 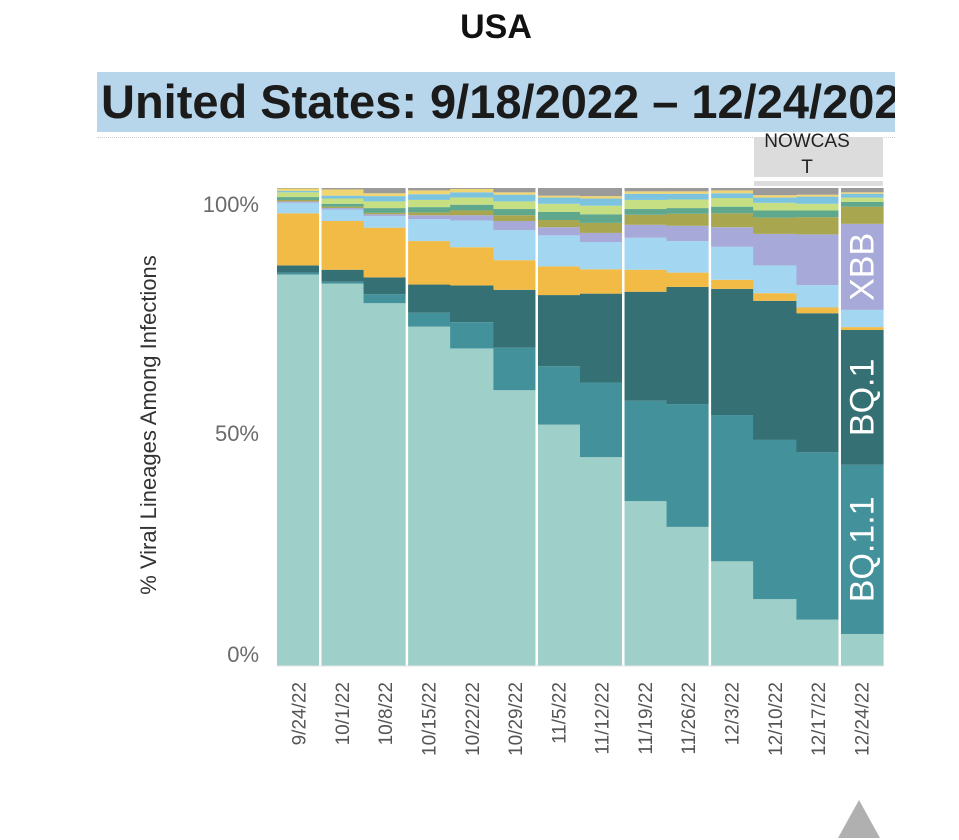 I want to click on x-tick-label: 12/17/22, so click(x=819, y=719).